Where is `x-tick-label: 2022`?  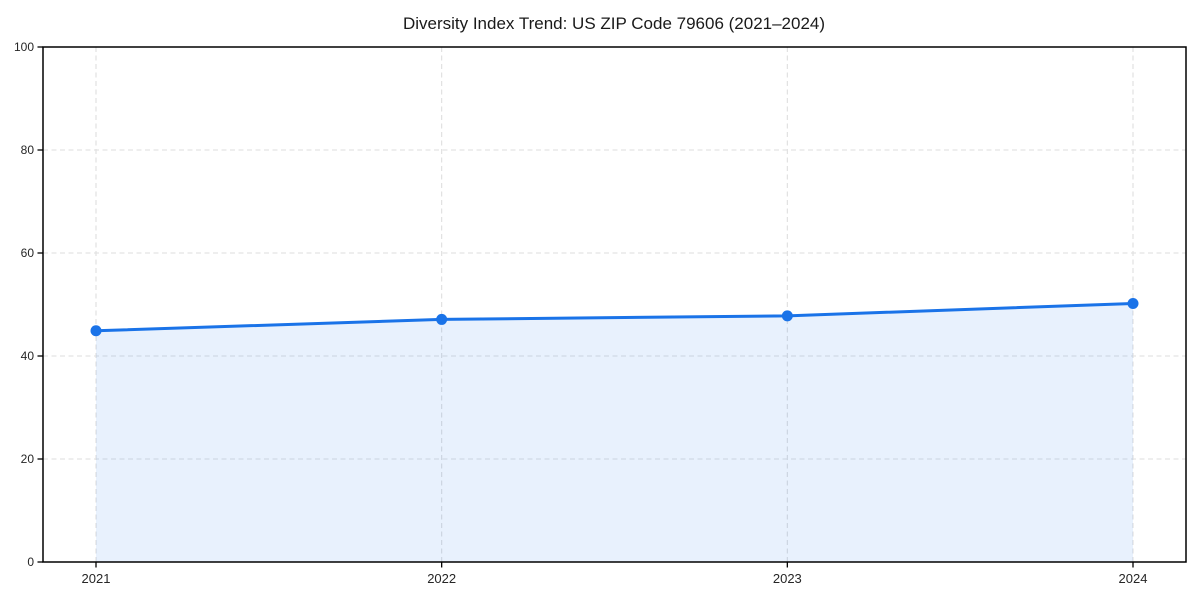 x-tick-label: 2022 is located at coordinates (441, 578).